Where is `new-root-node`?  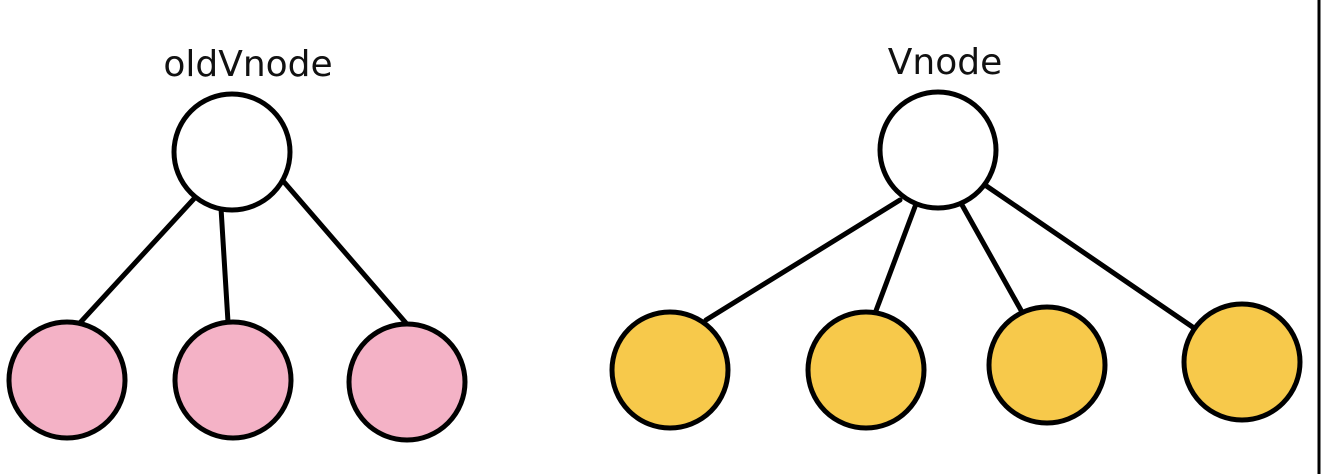
new-root-node is located at coordinates (938, 150).